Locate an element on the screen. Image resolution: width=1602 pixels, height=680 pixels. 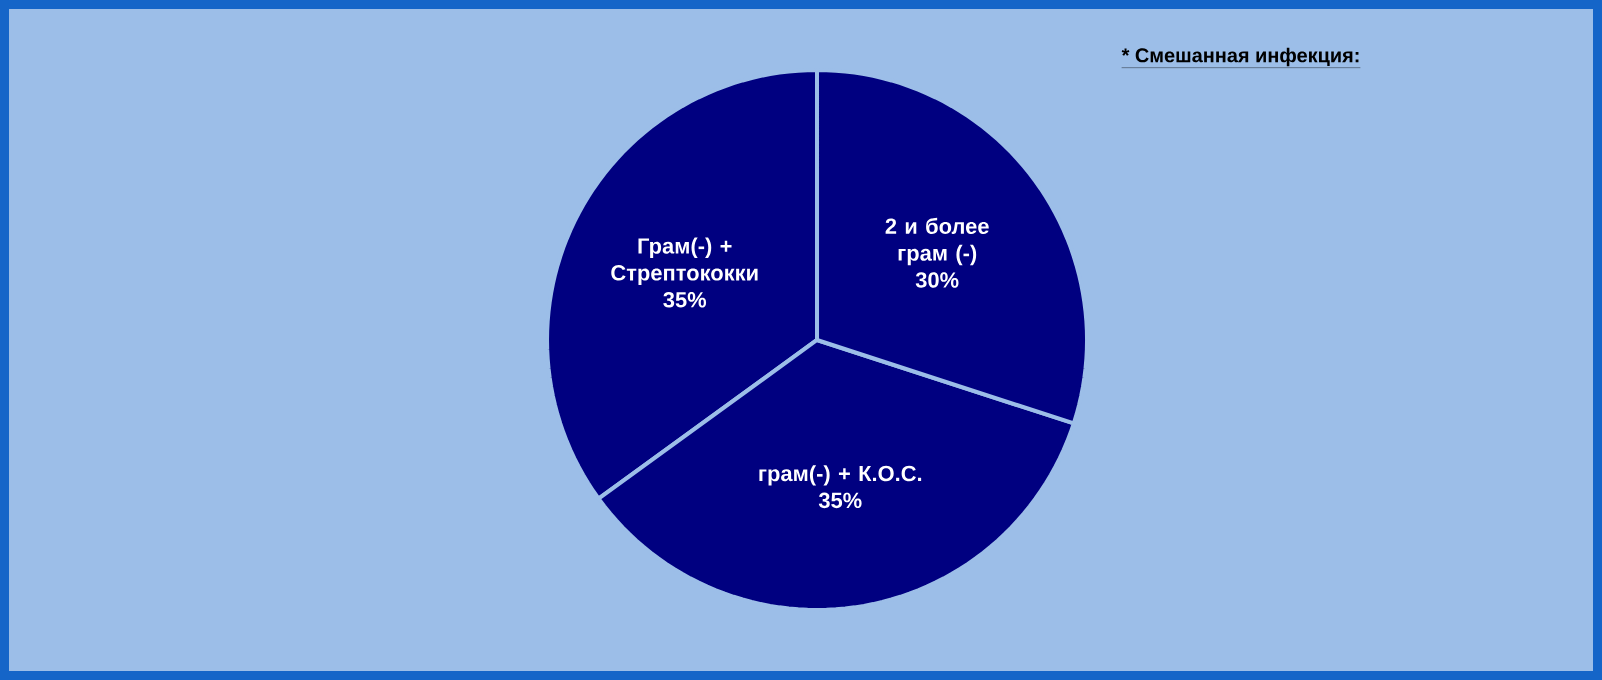
slice-label: Грам(-) + Стрептококки is located at coordinates (684, 261).